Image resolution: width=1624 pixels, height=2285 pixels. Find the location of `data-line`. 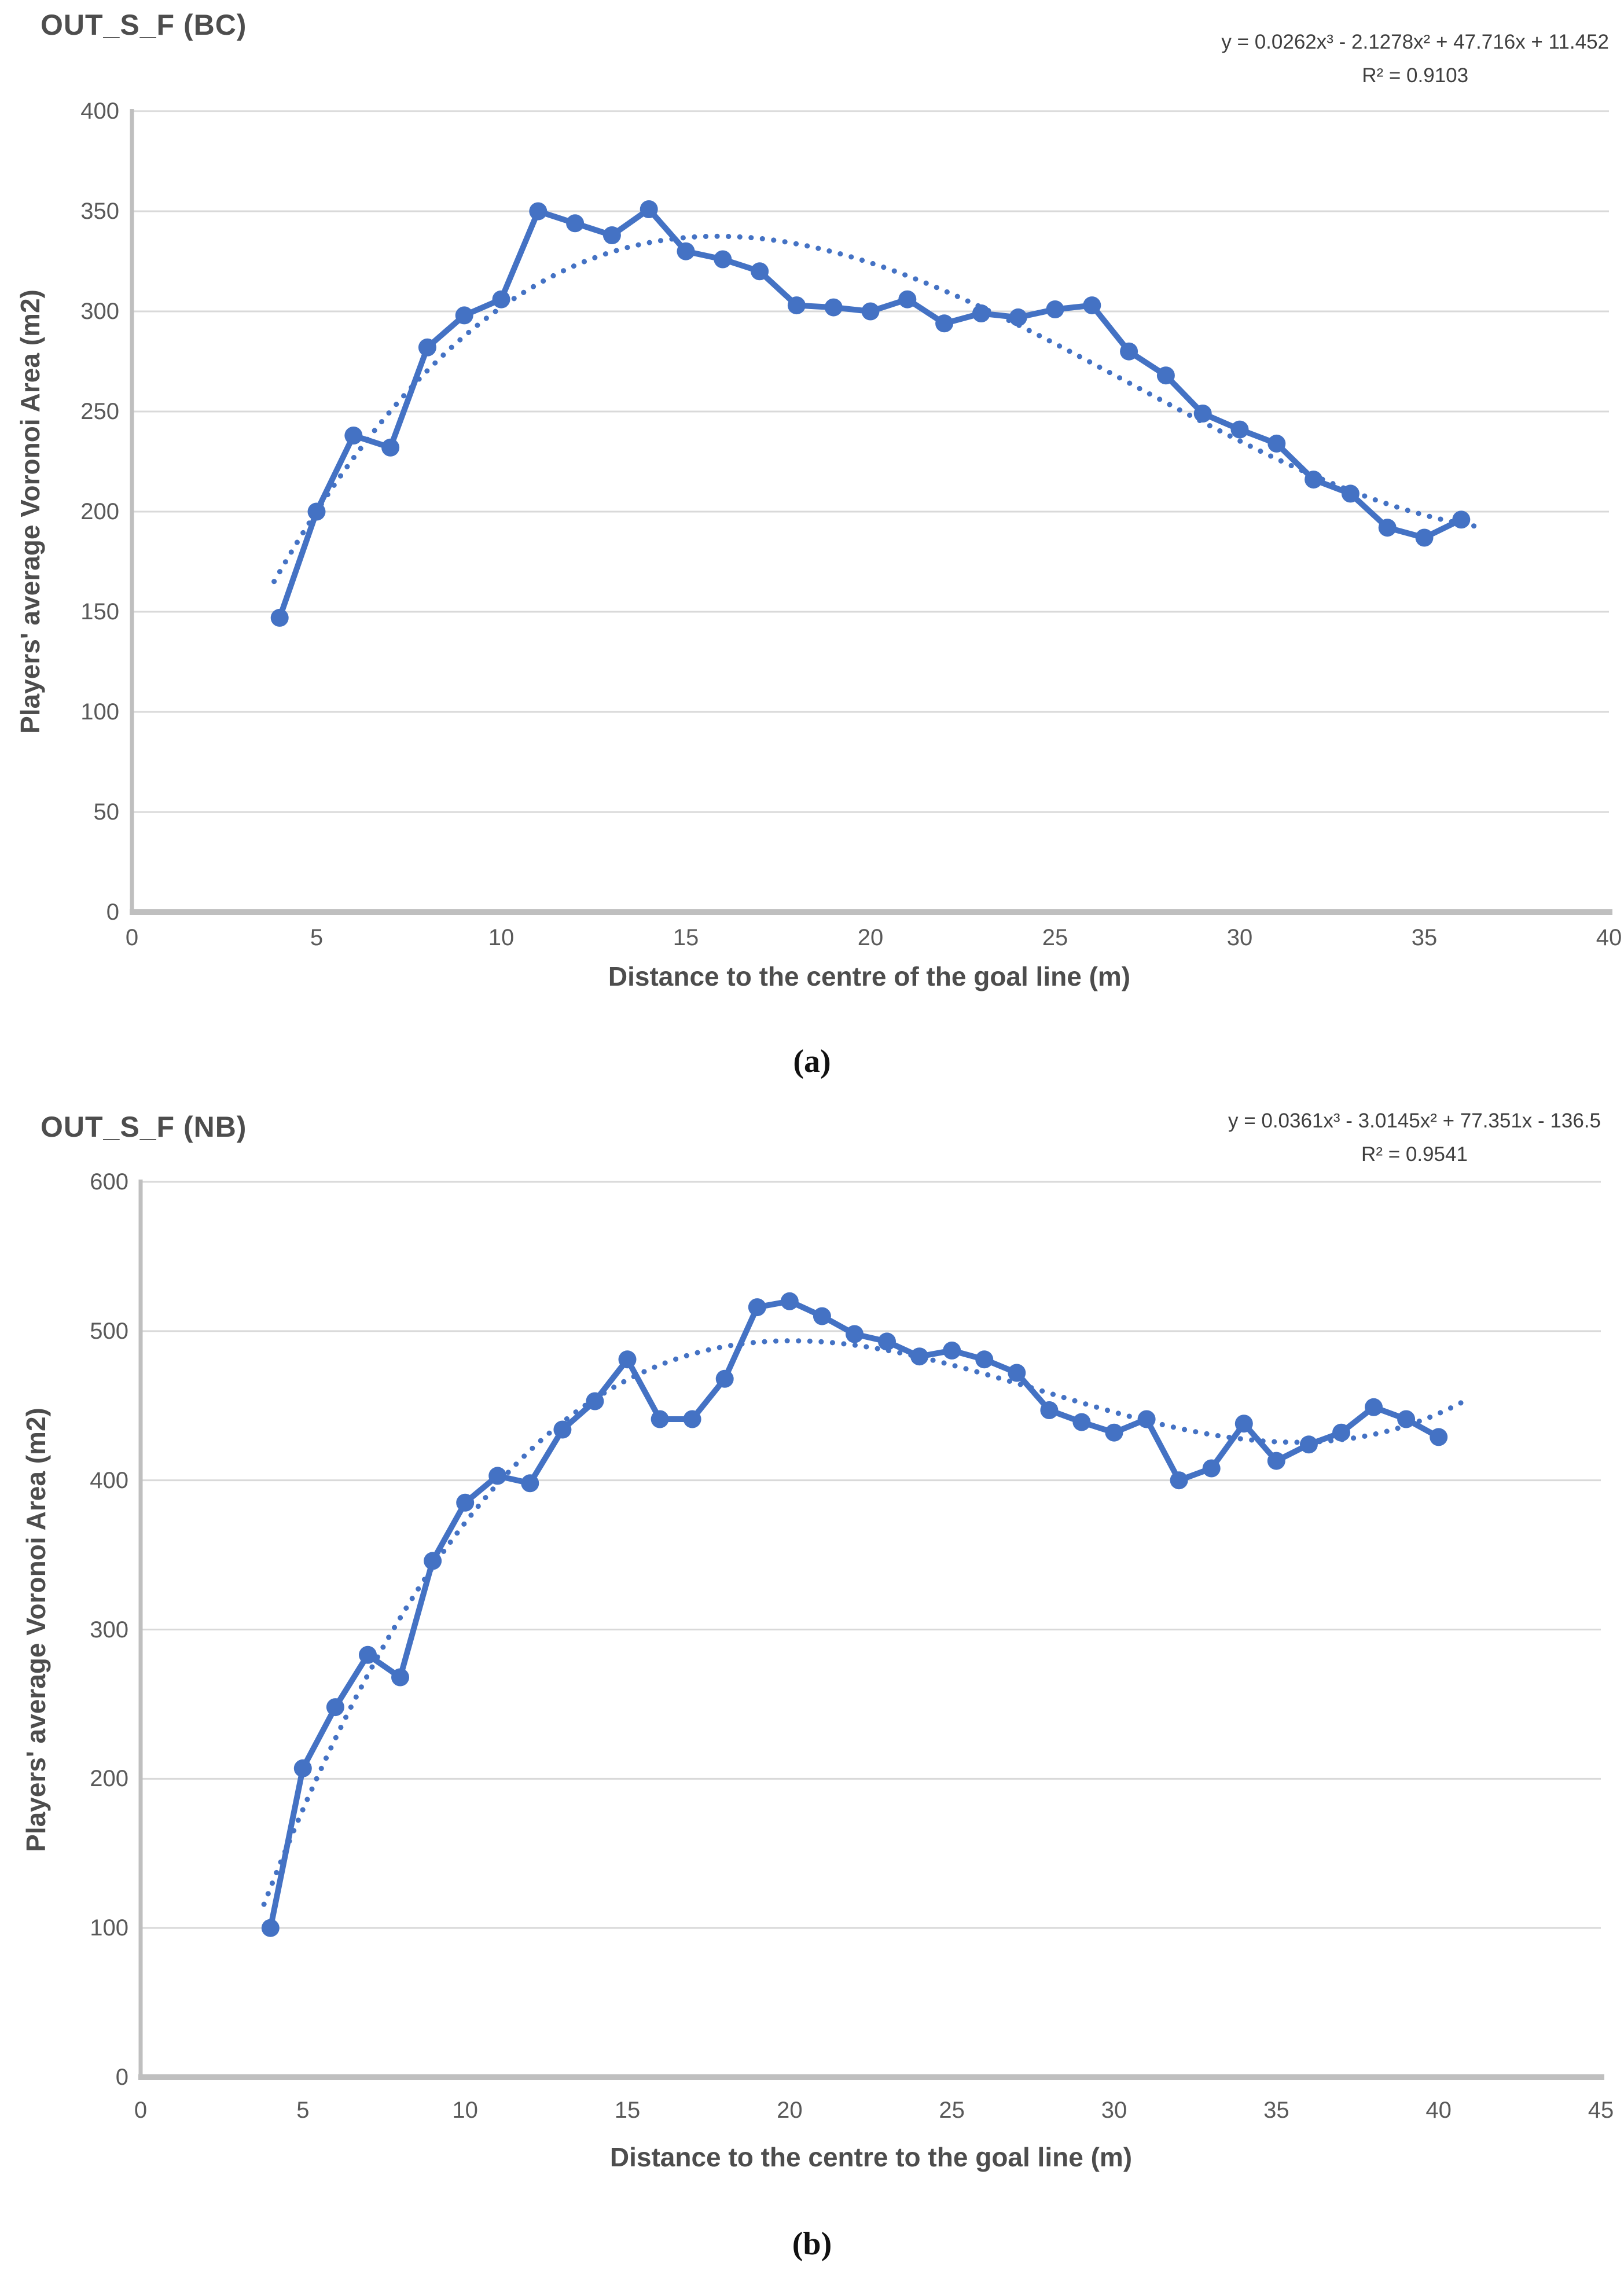

data-line is located at coordinates (871, 413).